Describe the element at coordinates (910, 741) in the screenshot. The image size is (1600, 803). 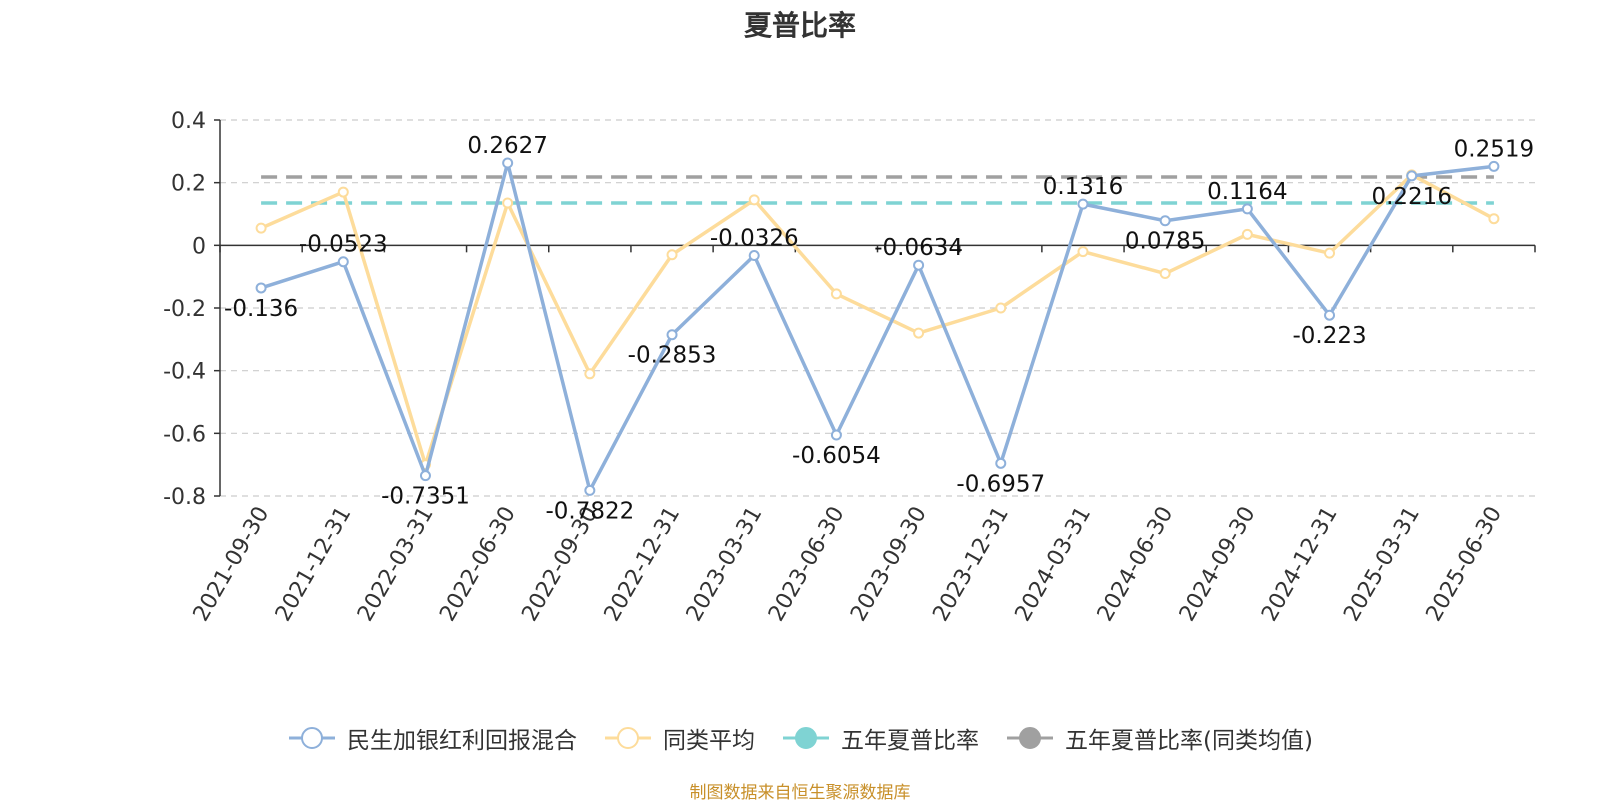
I see `legend-label: 五年夏普比率` at that location.